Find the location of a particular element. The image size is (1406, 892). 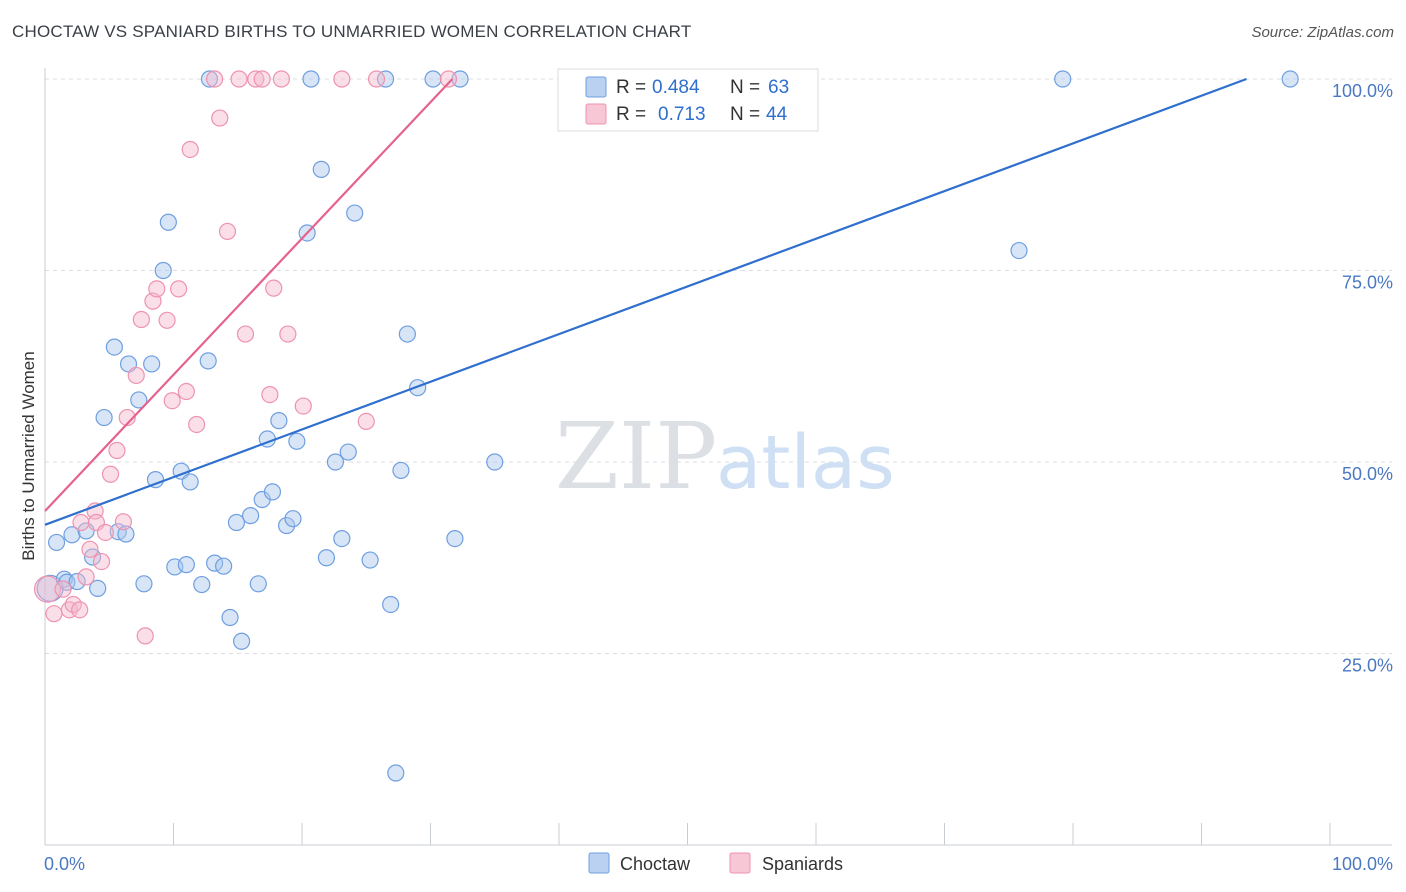

watermark: ZIP atlas is located at coordinates (725, 456).